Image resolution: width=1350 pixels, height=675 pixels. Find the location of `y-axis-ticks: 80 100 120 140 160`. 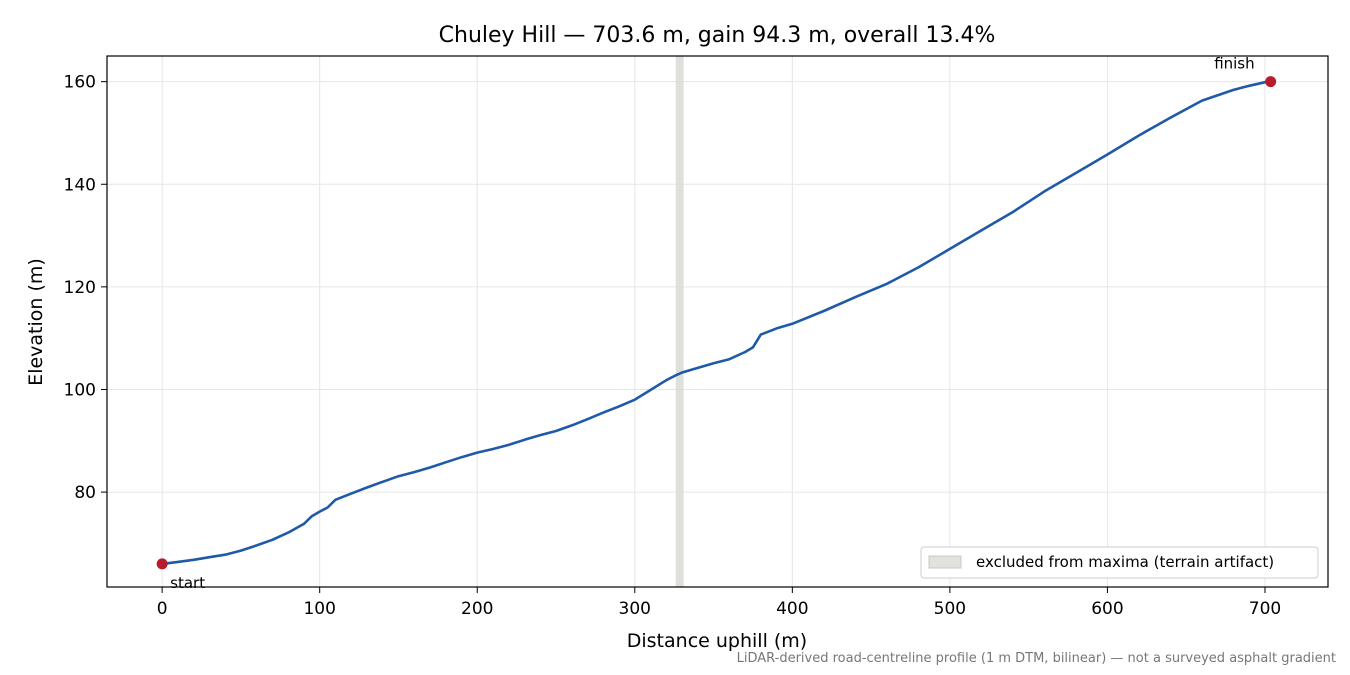

y-axis-ticks: 80 100 120 140 160 is located at coordinates (85, 288).